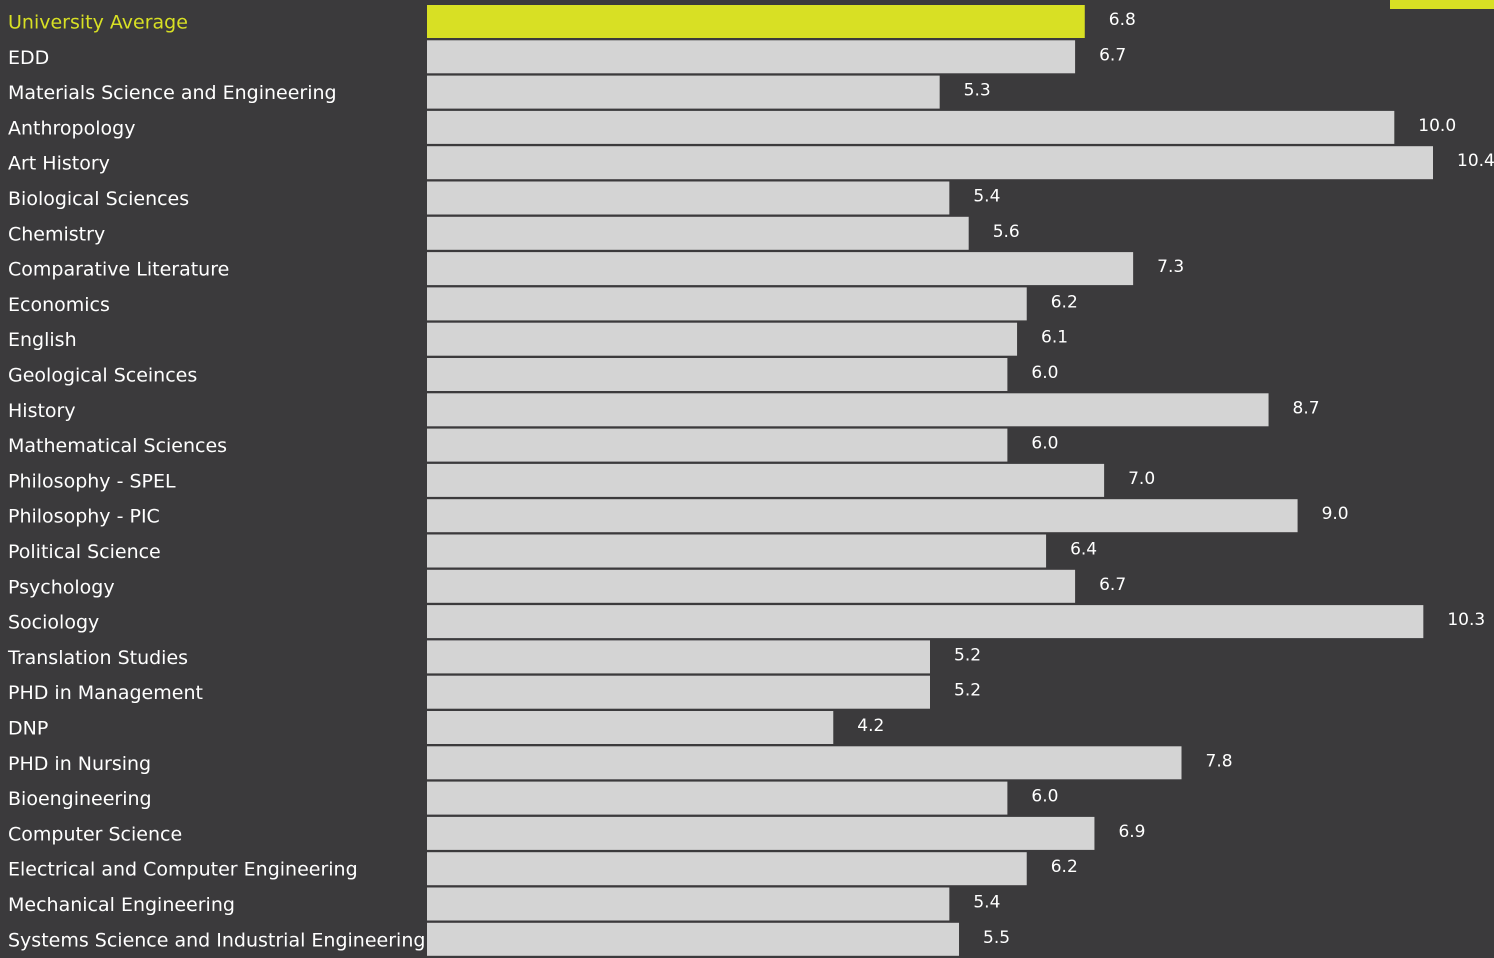 This screenshot has width=1494, height=958. I want to click on value-label: 5.3, so click(977, 91).